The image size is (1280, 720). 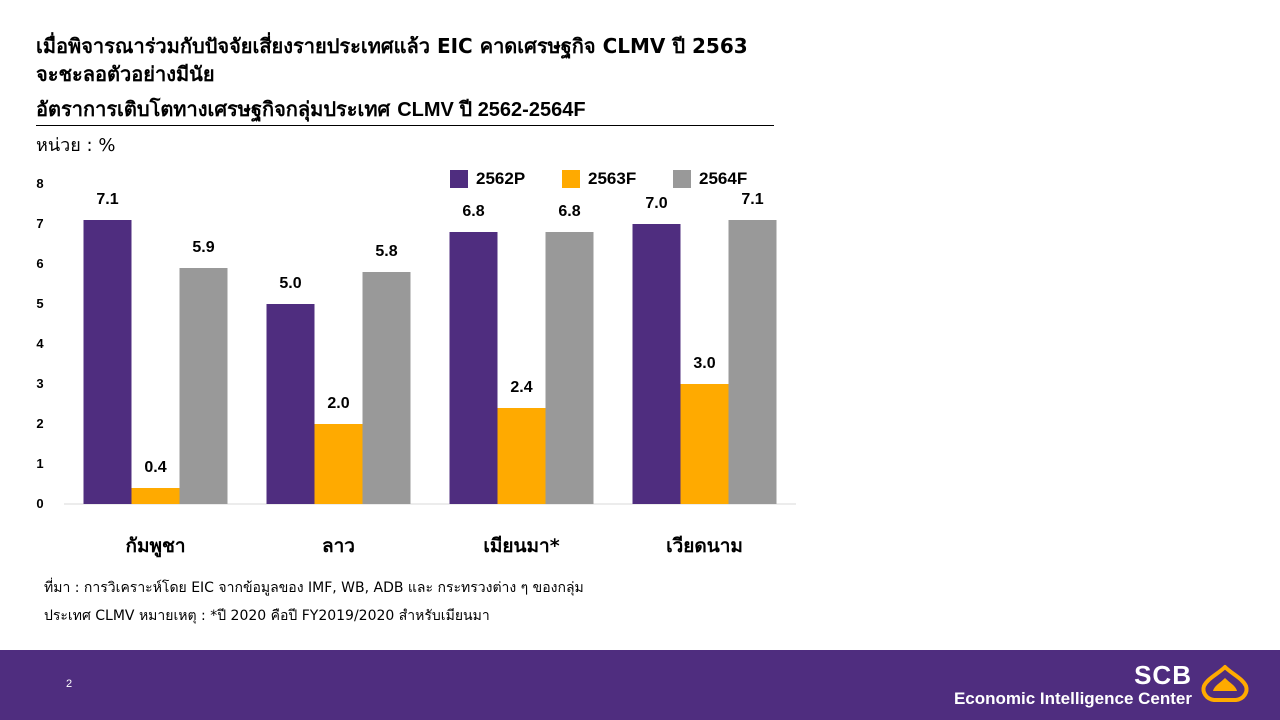 What do you see at coordinates (76, 145) in the screenshot?
I see `unit-label: หน่วย : %` at bounding box center [76, 145].